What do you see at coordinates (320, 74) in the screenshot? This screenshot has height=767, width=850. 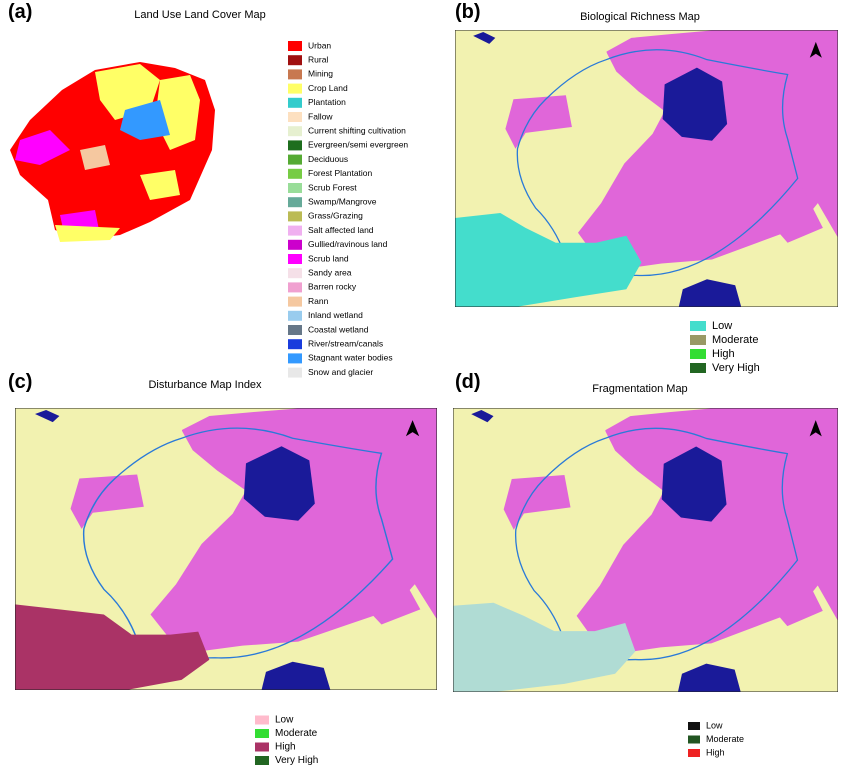 I see `legend-label: Mining` at bounding box center [320, 74].